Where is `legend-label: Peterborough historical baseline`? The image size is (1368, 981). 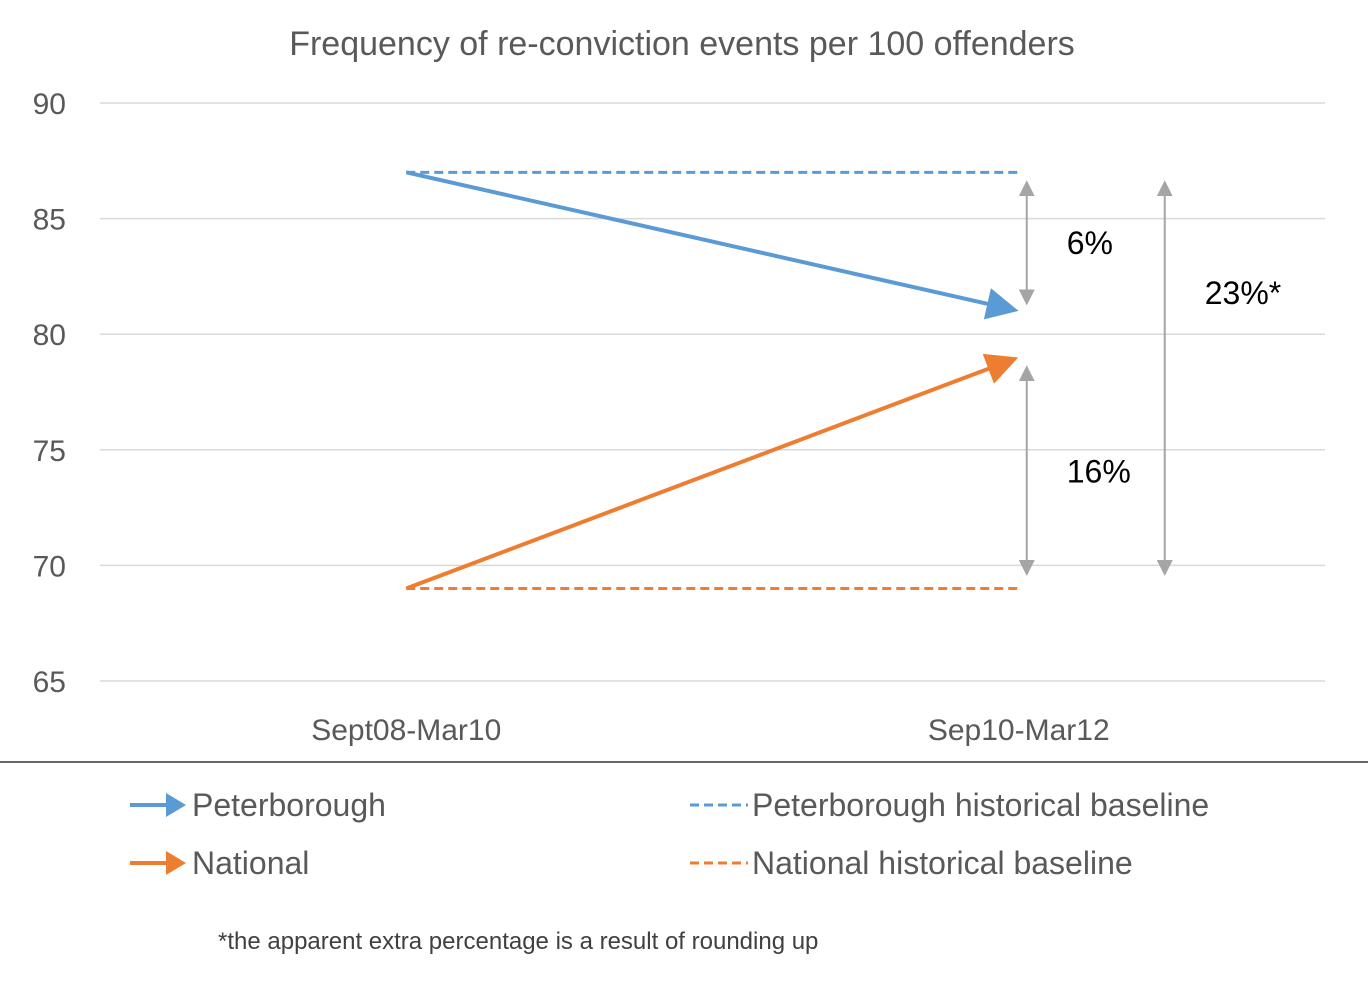
legend-label: Peterborough historical baseline is located at coordinates (980, 805).